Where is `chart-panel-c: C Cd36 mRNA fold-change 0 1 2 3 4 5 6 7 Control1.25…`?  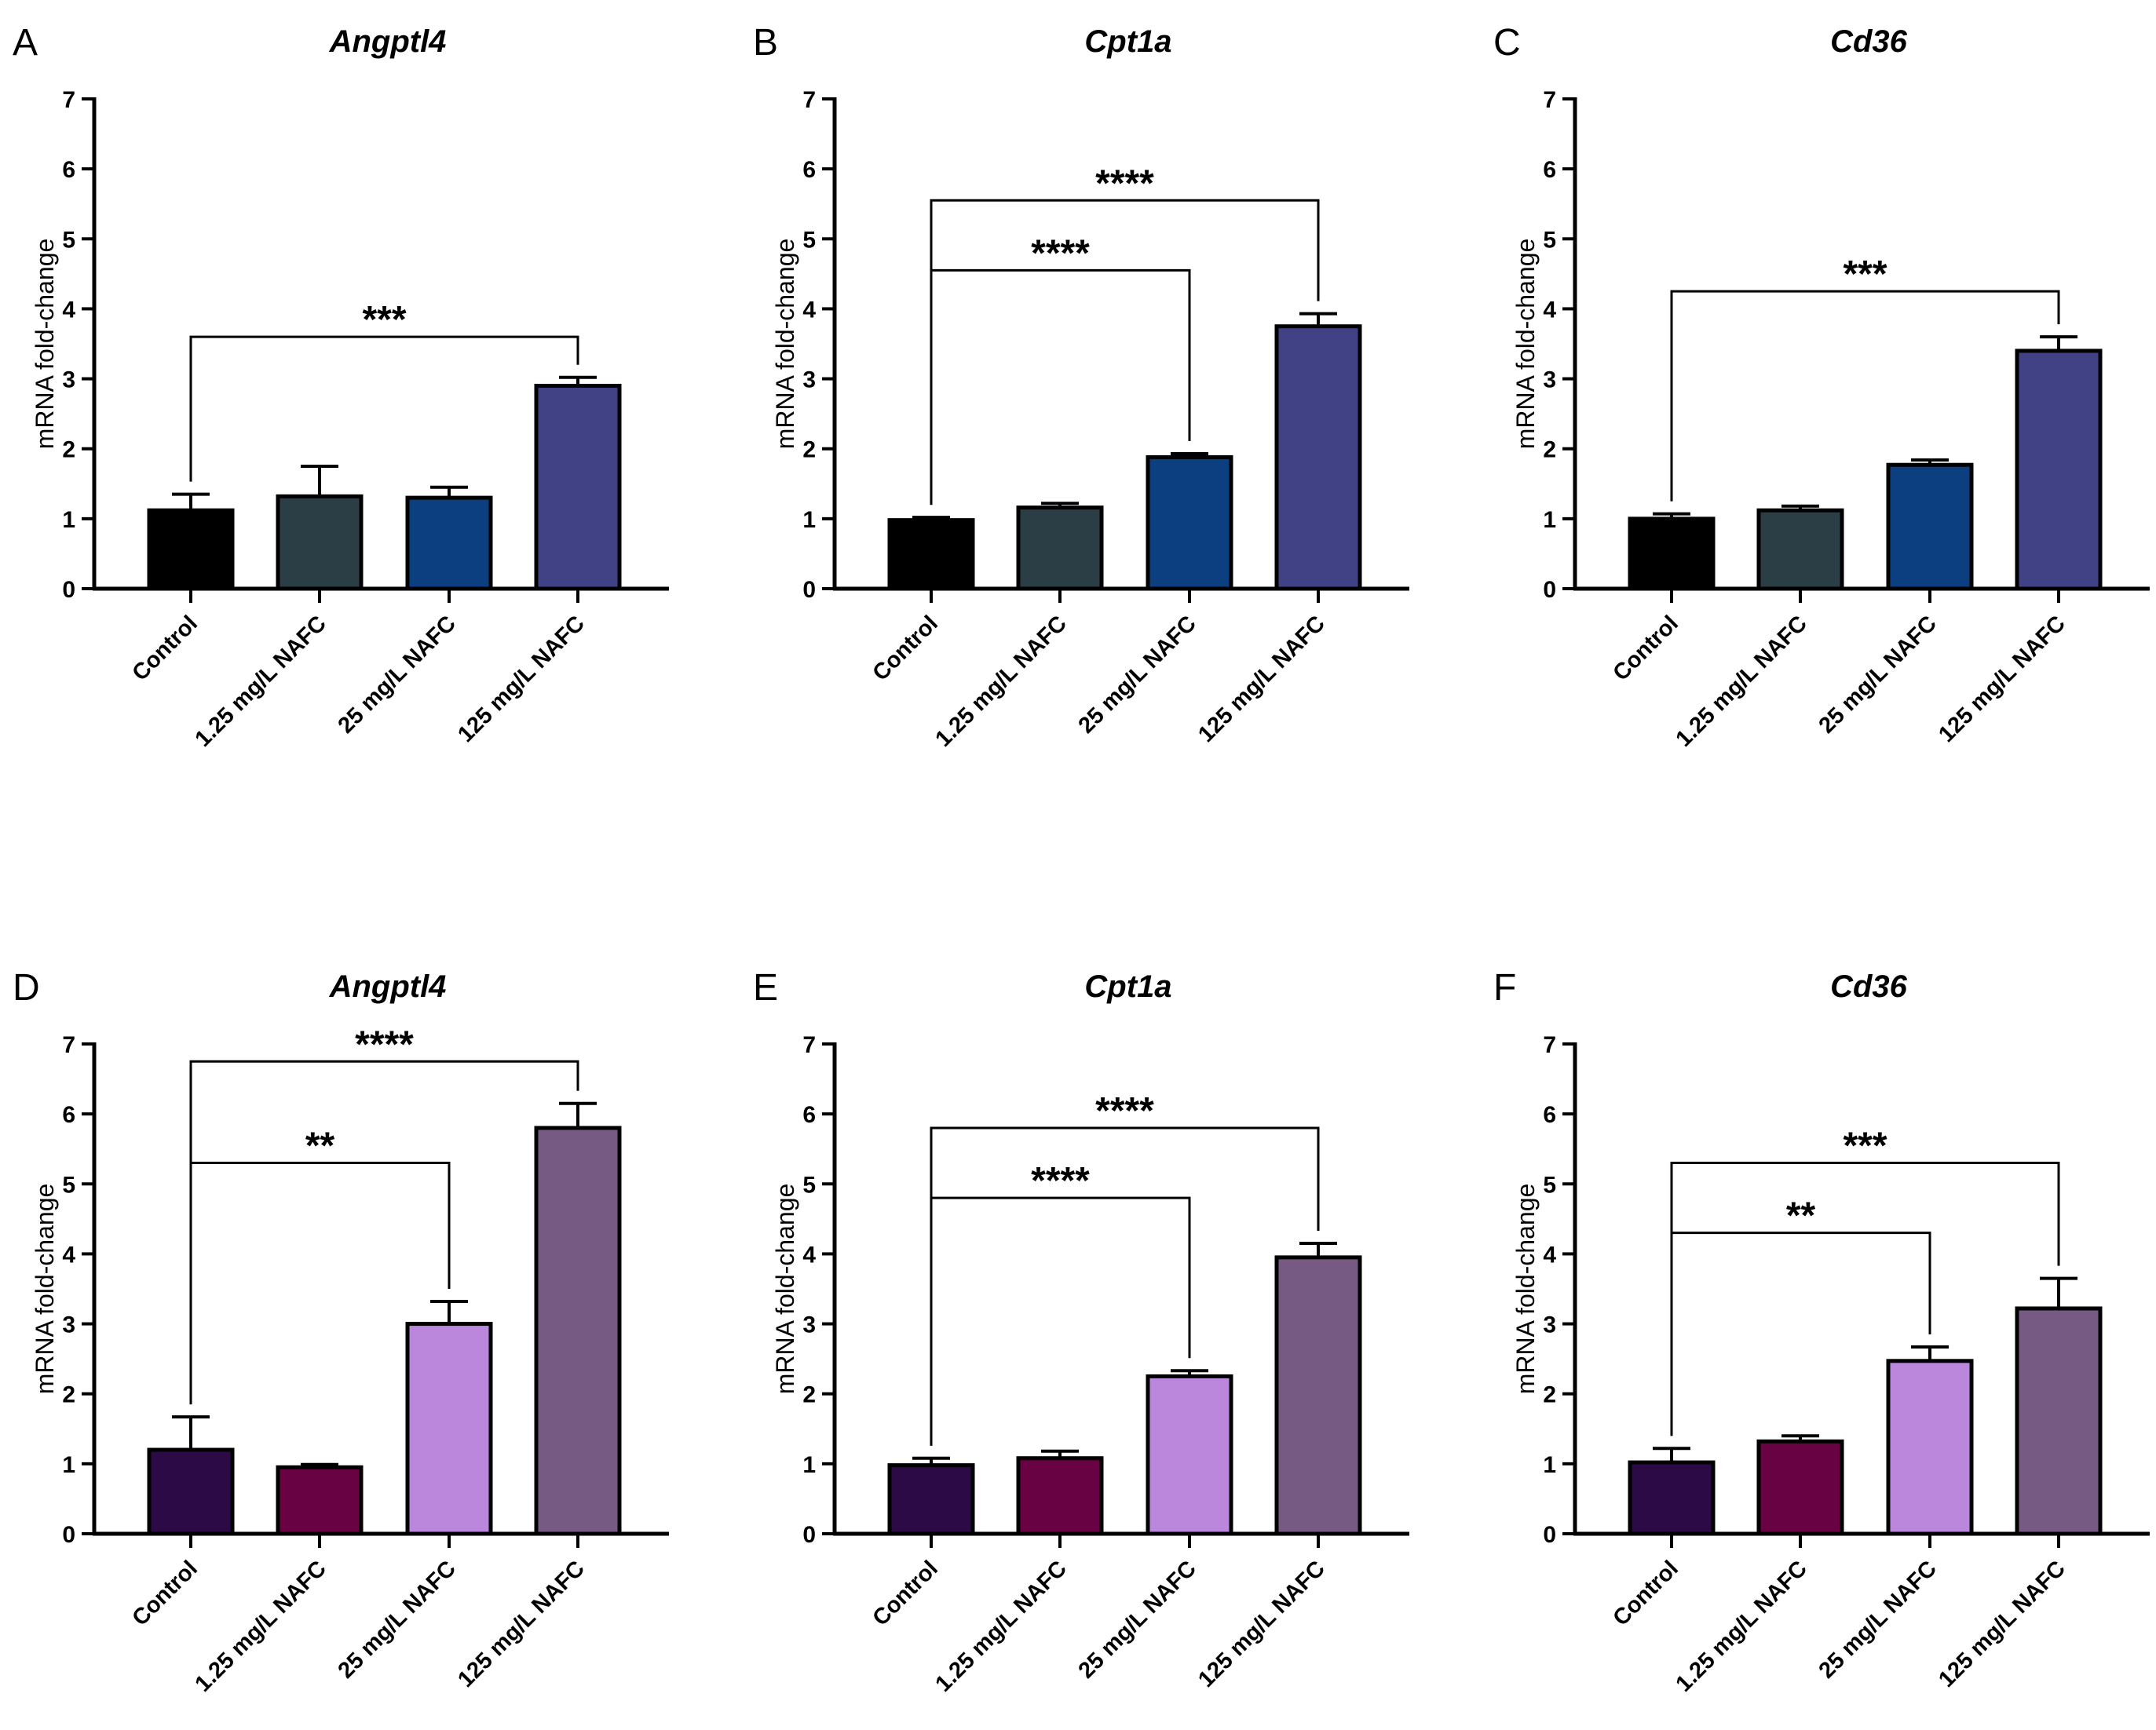 chart-panel-c: C Cd36 mRNA fold-change 0 1 2 3 4 5 6 7 Control1.25… is located at coordinates (1822, 387).